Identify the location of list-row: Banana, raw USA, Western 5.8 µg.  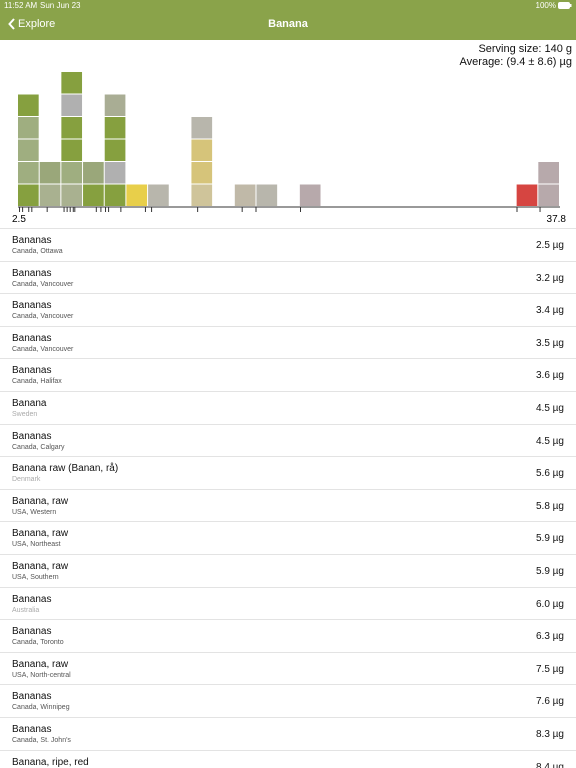
(288, 505).